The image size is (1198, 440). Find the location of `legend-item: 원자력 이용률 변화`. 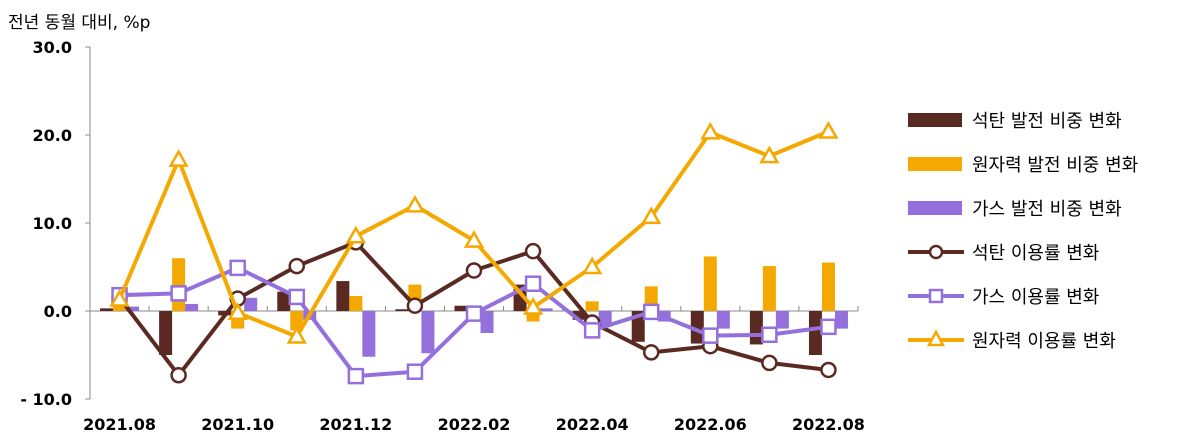

legend-item: 원자력 이용률 변화 is located at coordinates (1023, 340).